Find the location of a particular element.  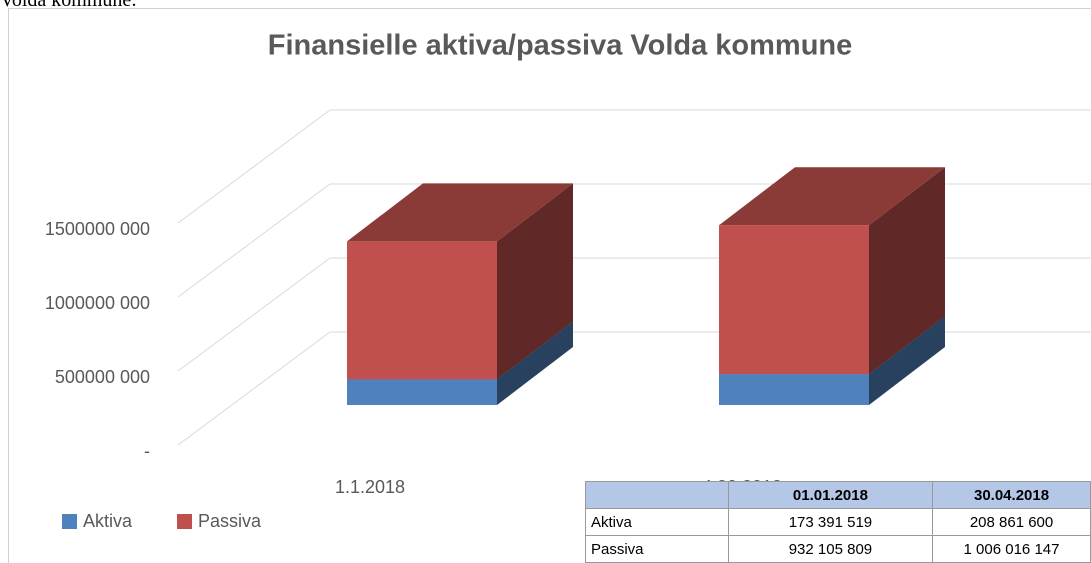

header-cell: 01.01.2018 is located at coordinates (830, 495).